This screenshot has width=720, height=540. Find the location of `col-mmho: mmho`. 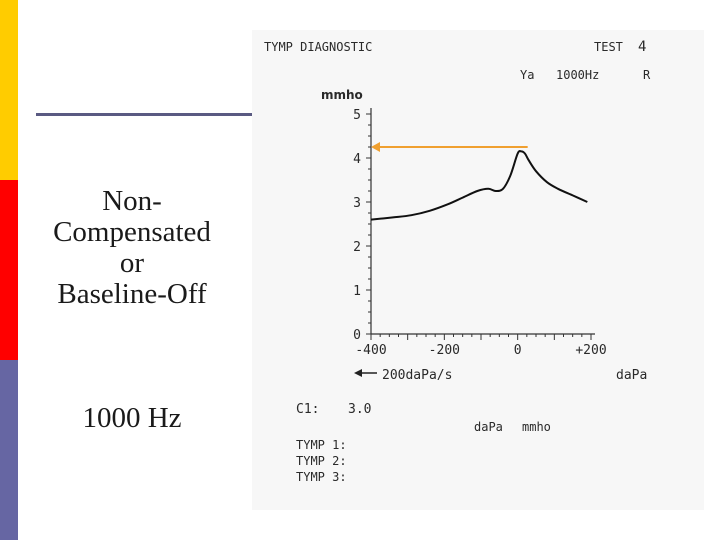

col-mmho: mmho is located at coordinates (536, 427).